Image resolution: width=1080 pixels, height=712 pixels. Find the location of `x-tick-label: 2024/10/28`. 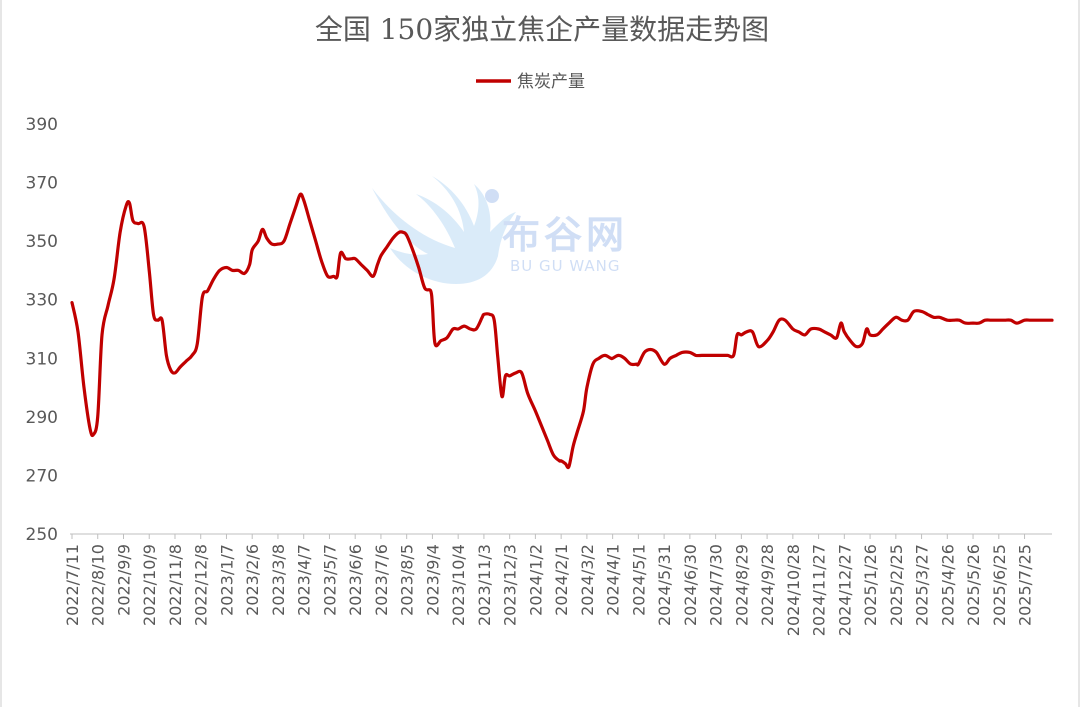

x-tick-label: 2024/10/28 is located at coordinates (793, 590).